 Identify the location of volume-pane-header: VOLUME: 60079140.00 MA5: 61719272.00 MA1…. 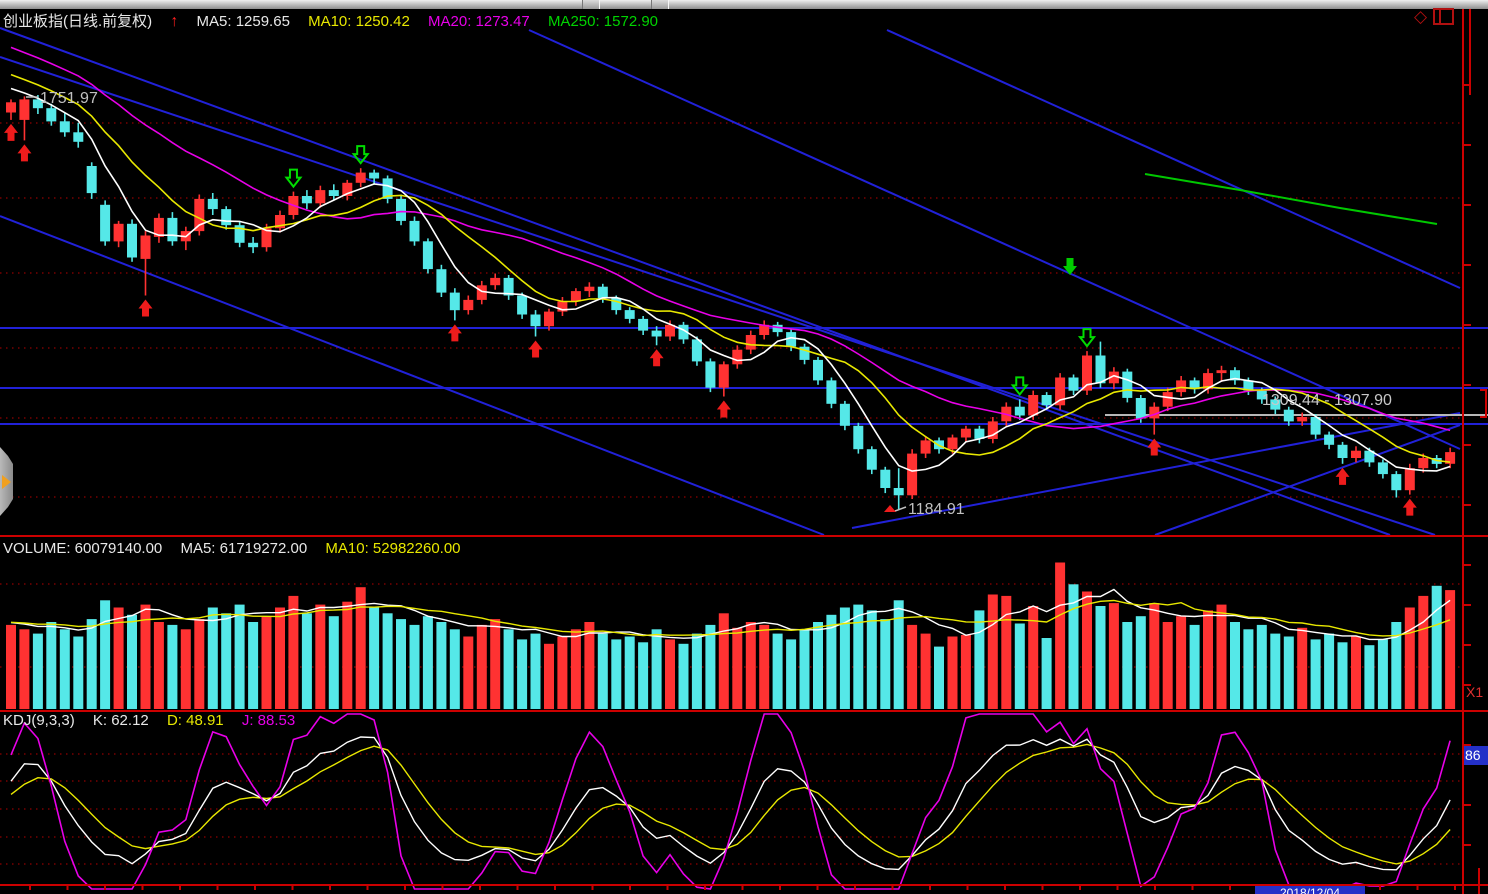
(239, 548).